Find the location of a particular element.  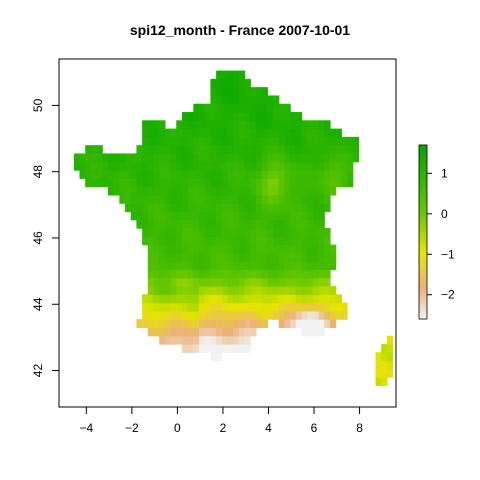

x-tick-label: 6 is located at coordinates (314, 428).